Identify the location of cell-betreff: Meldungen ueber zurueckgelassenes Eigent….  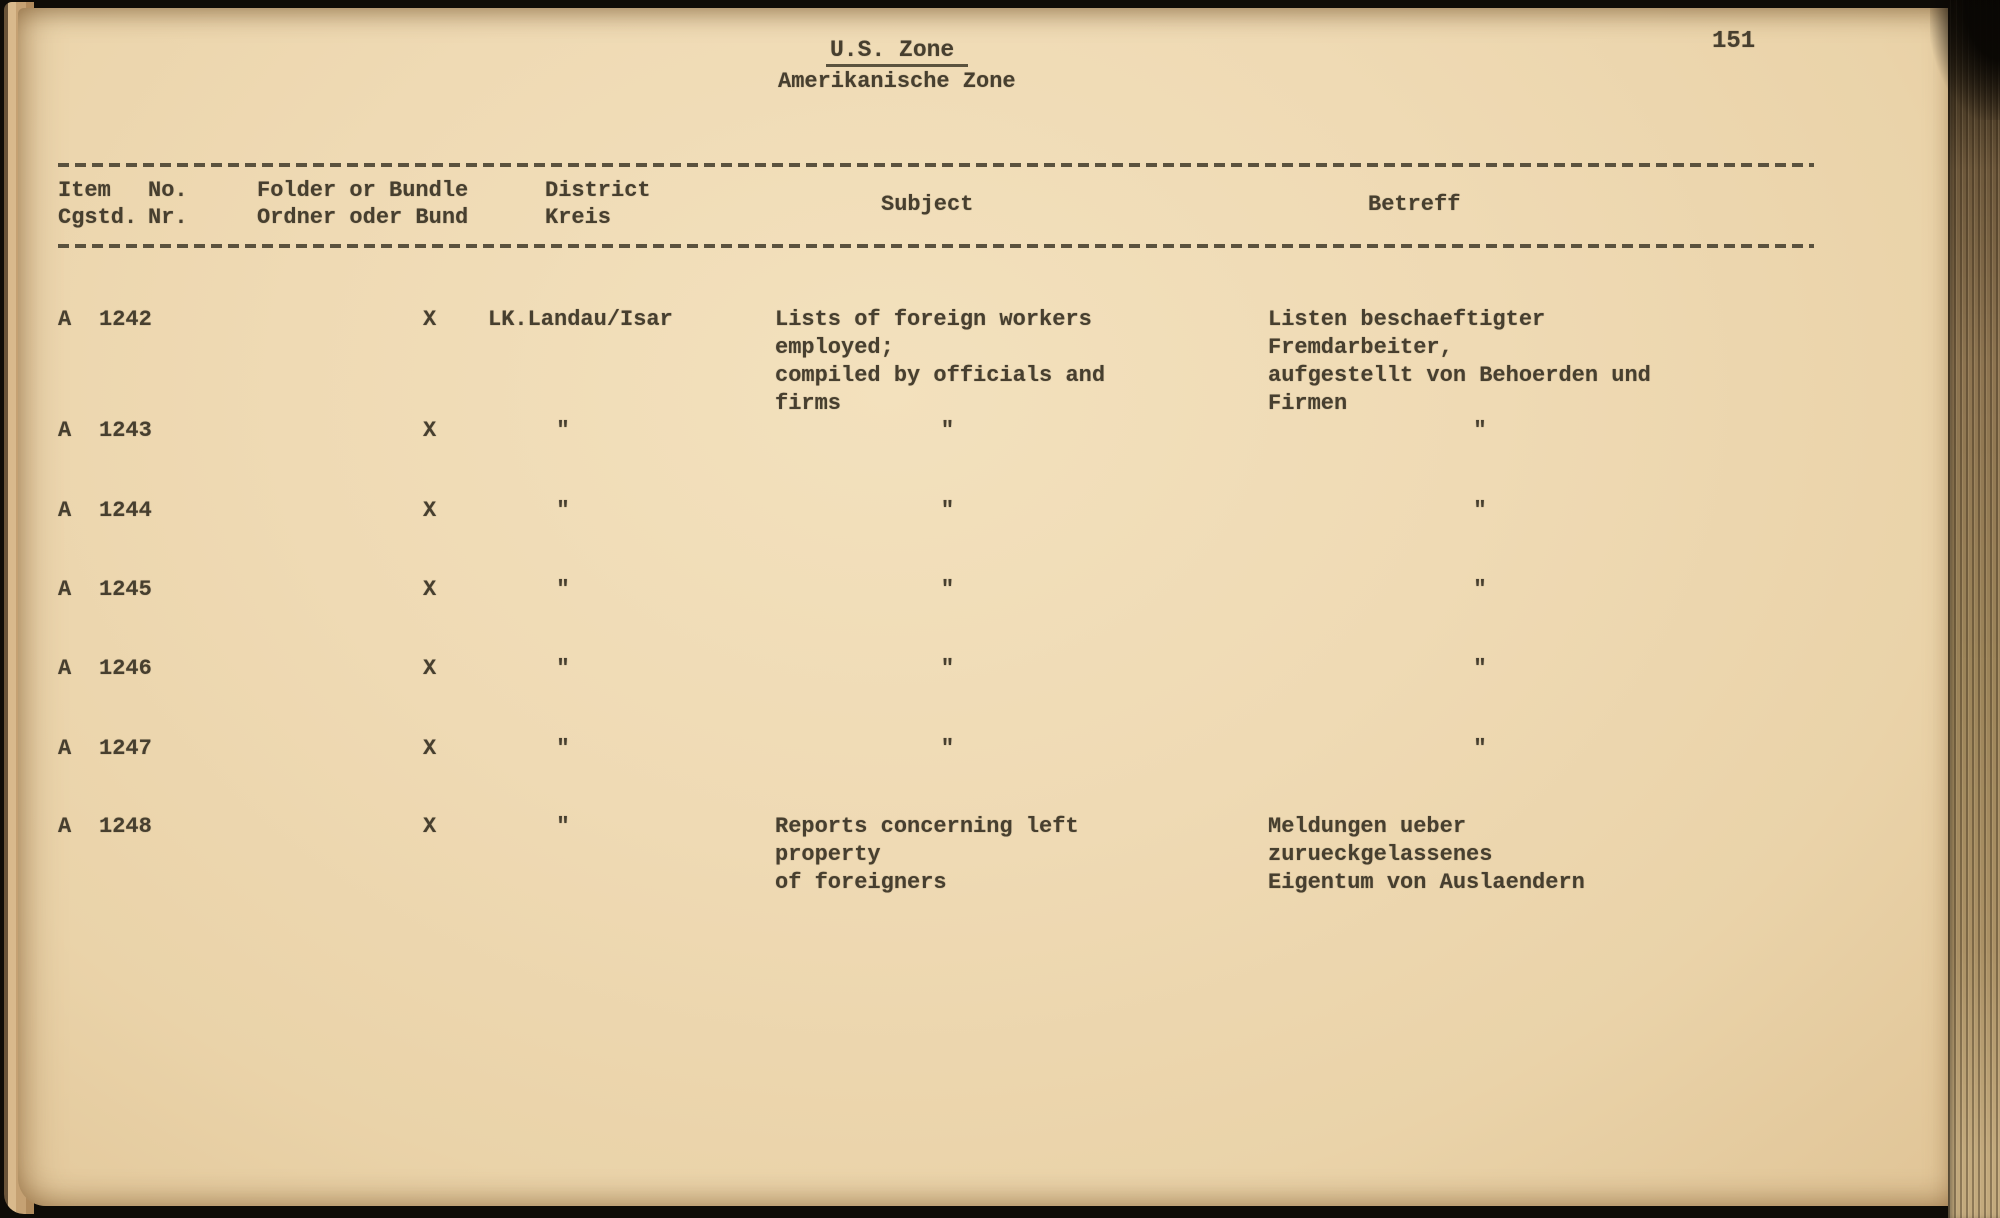
(1426, 854).